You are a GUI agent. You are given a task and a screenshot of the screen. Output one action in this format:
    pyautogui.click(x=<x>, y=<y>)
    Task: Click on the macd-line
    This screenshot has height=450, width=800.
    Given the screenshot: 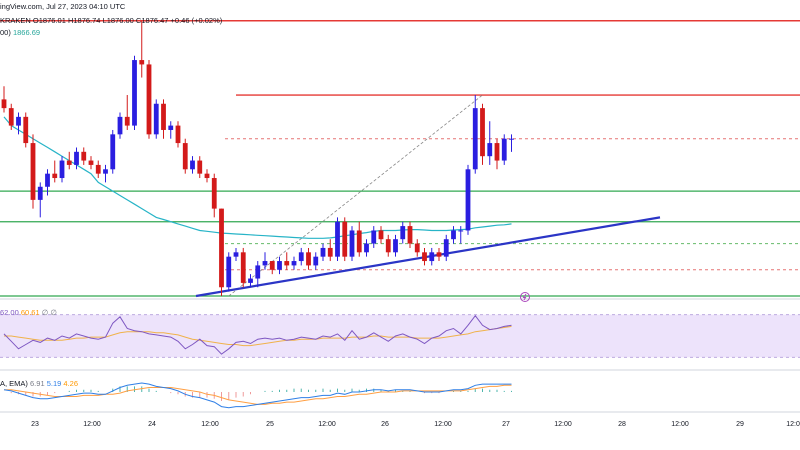 What is the action you would take?
    pyautogui.click(x=257, y=395)
    